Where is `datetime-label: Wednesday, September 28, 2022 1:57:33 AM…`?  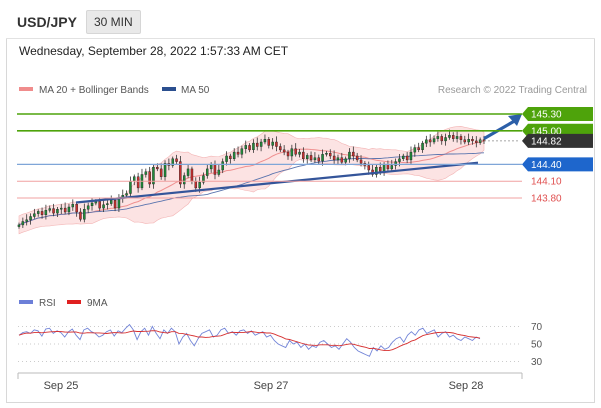
datetime-label: Wednesday, September 28, 2022 1:57:33 AM… is located at coordinates (154, 51).